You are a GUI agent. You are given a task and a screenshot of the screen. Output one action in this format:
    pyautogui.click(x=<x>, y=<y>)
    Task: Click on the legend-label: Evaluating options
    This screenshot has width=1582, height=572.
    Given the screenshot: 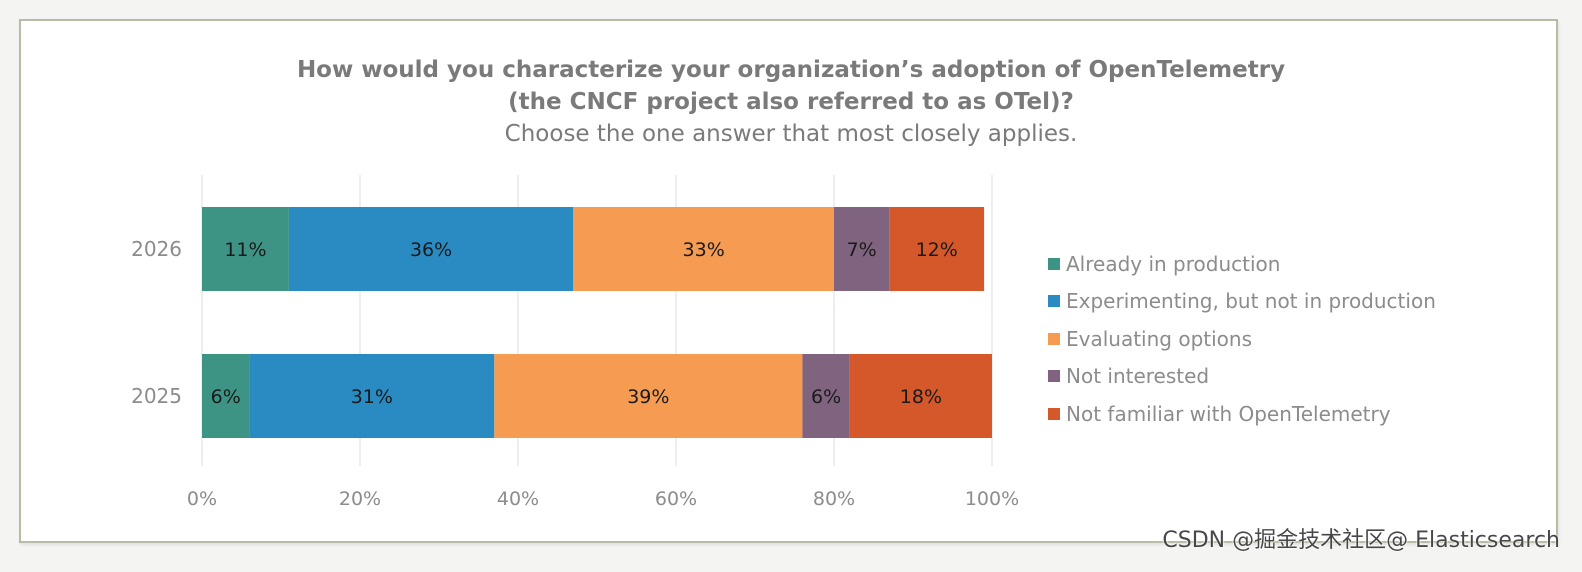 What is the action you would take?
    pyautogui.click(x=1159, y=338)
    